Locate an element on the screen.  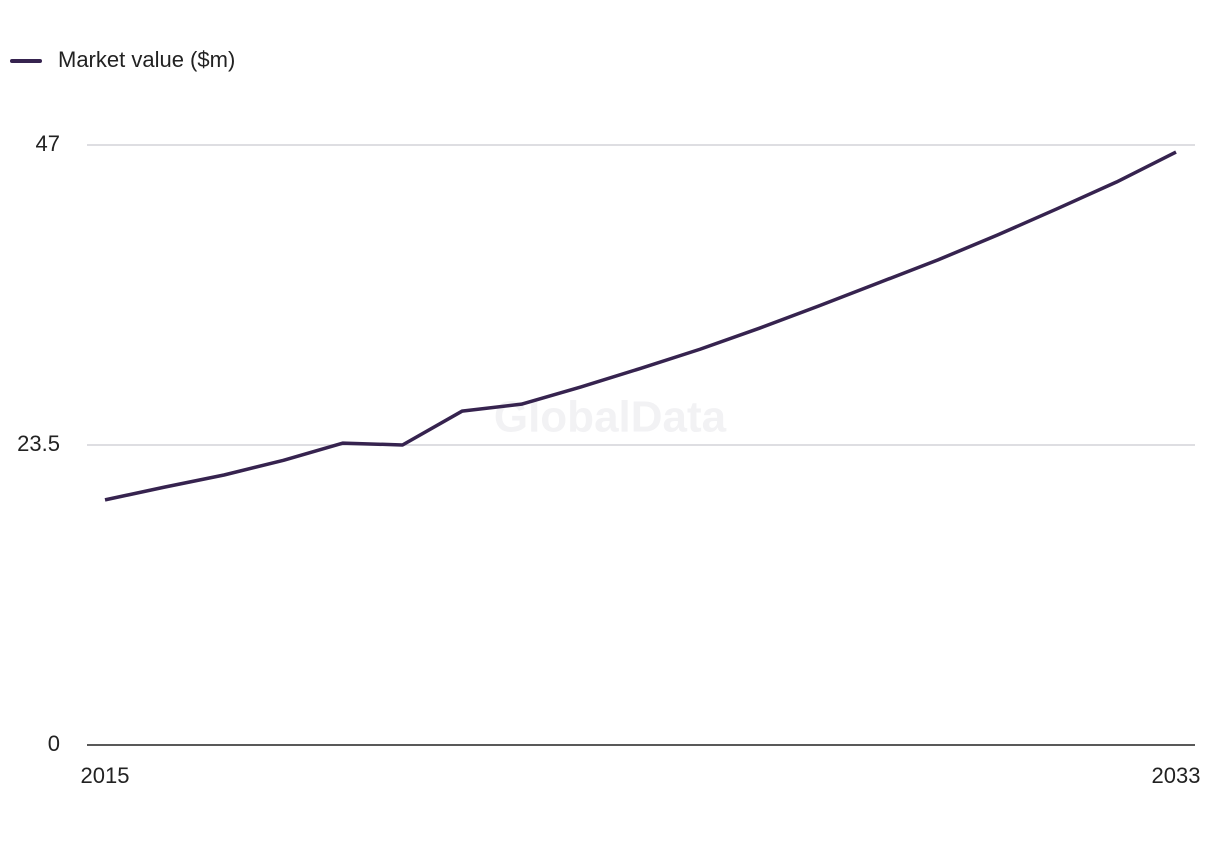
legend-label: Market value ($m) is located at coordinates (146, 59).